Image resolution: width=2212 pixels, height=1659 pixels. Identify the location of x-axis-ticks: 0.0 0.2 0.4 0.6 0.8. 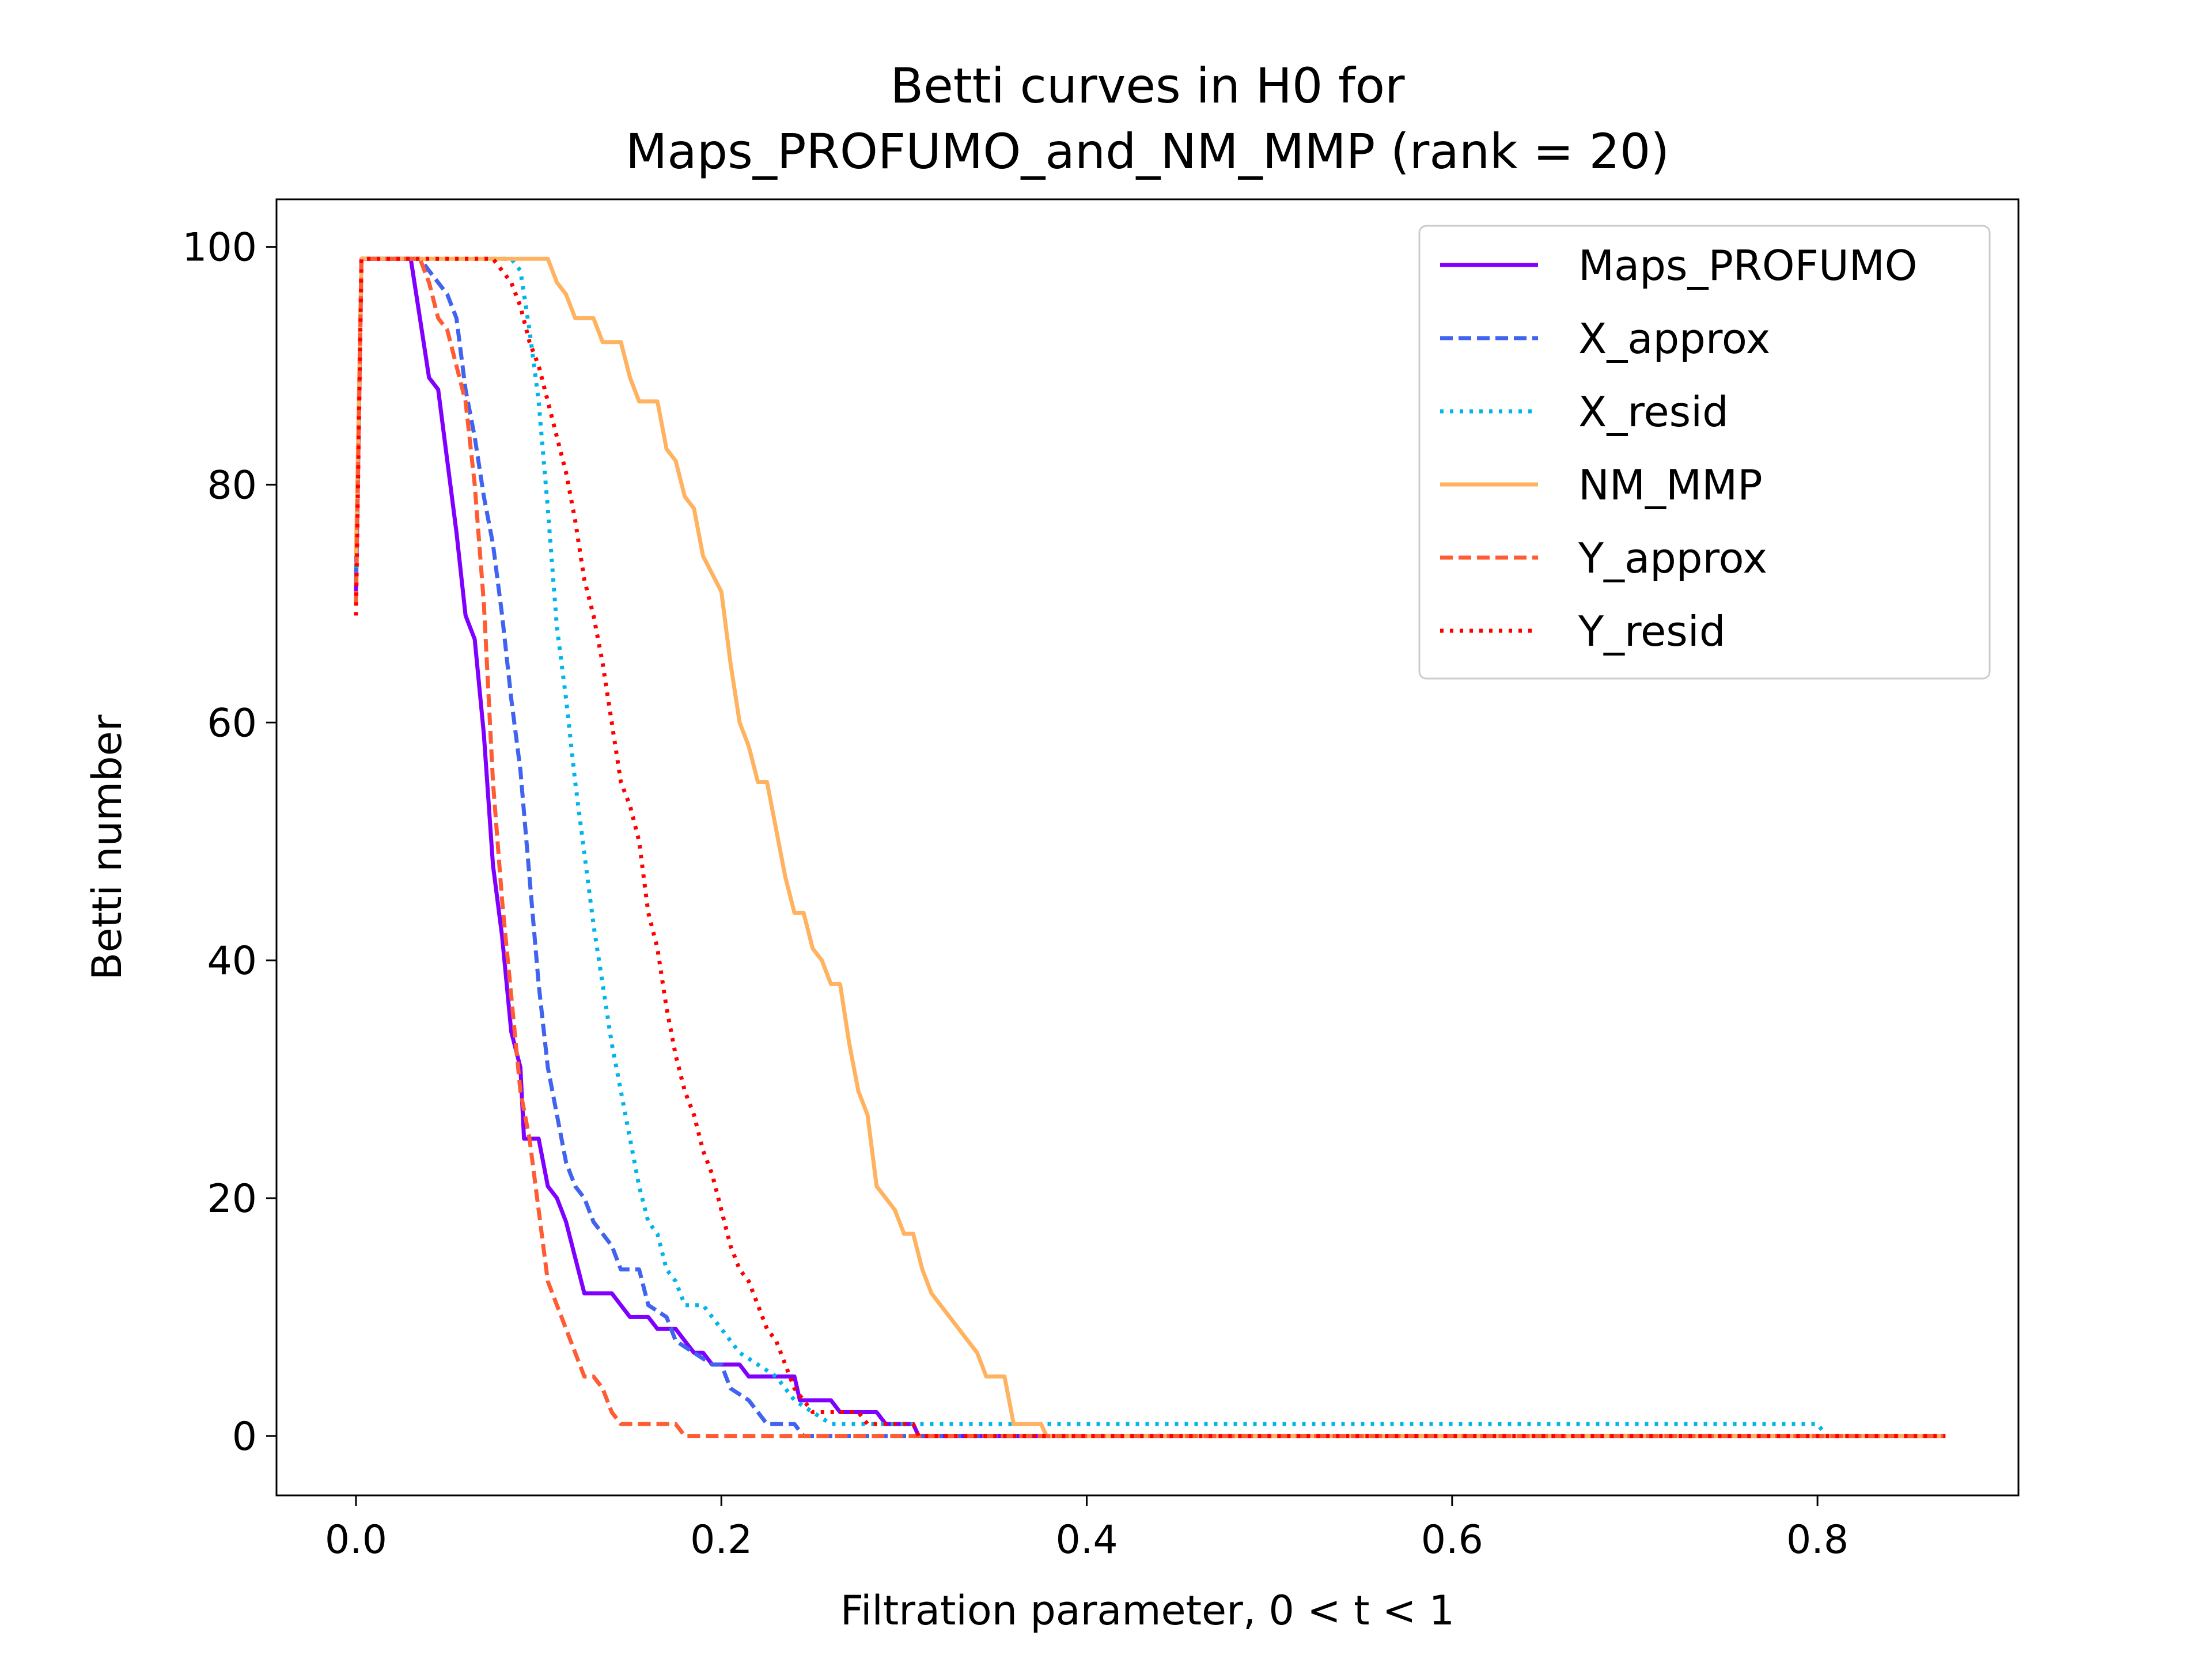
(1087, 1529).